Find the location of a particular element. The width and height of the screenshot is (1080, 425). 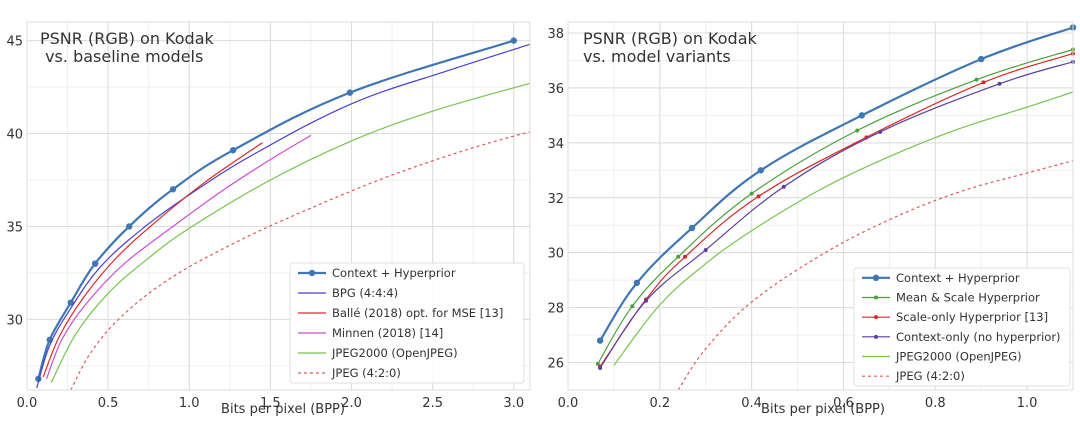

legend-label-context-only-no-hyperprior: Context-only (no hyperprior) is located at coordinates (978, 337).